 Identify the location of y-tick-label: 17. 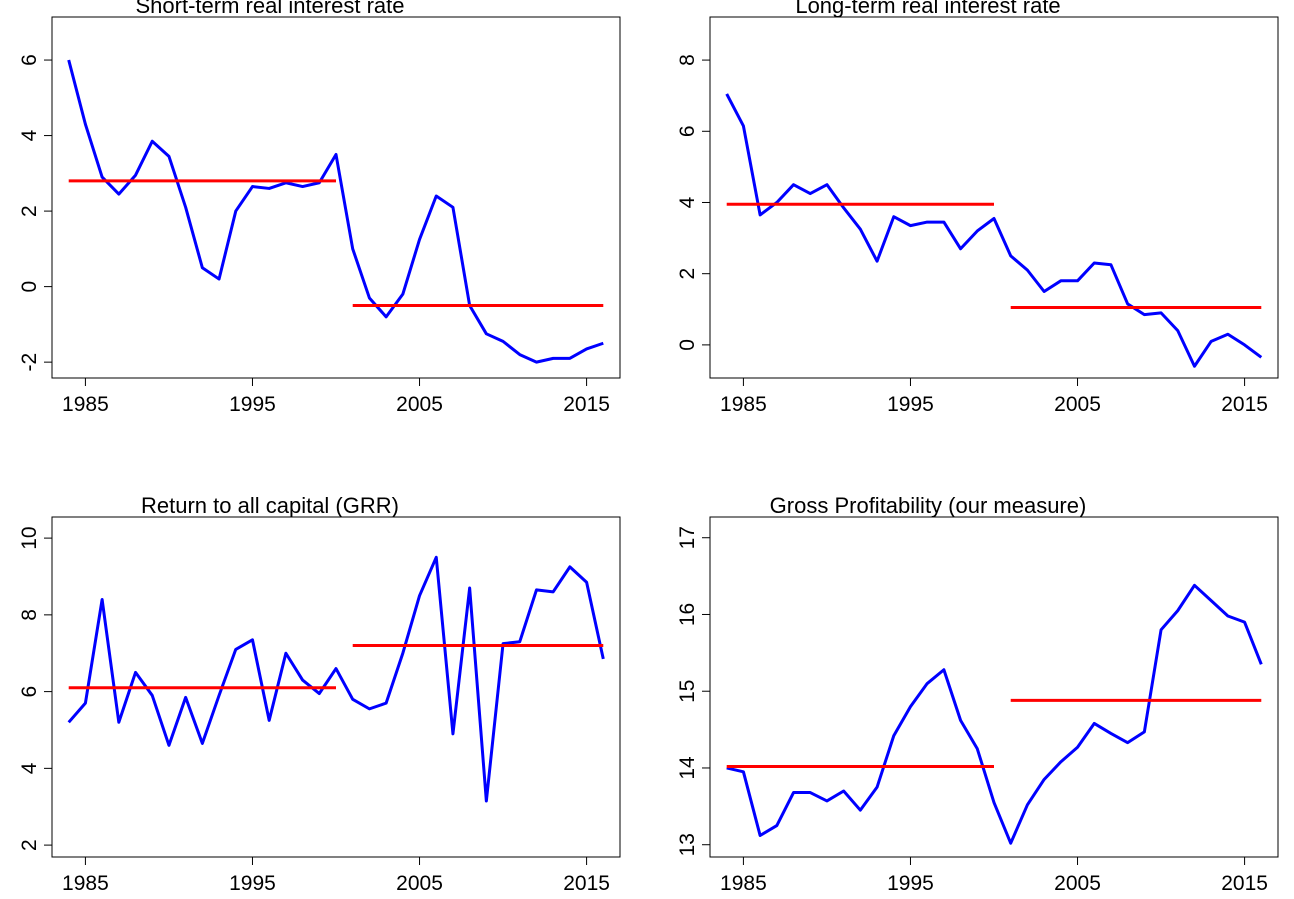
(687, 537).